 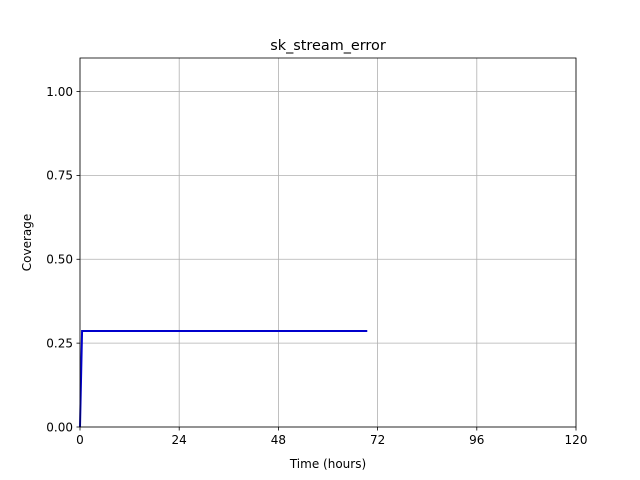 What do you see at coordinates (377, 440) in the screenshot?
I see `x-tick-label: 72` at bounding box center [377, 440].